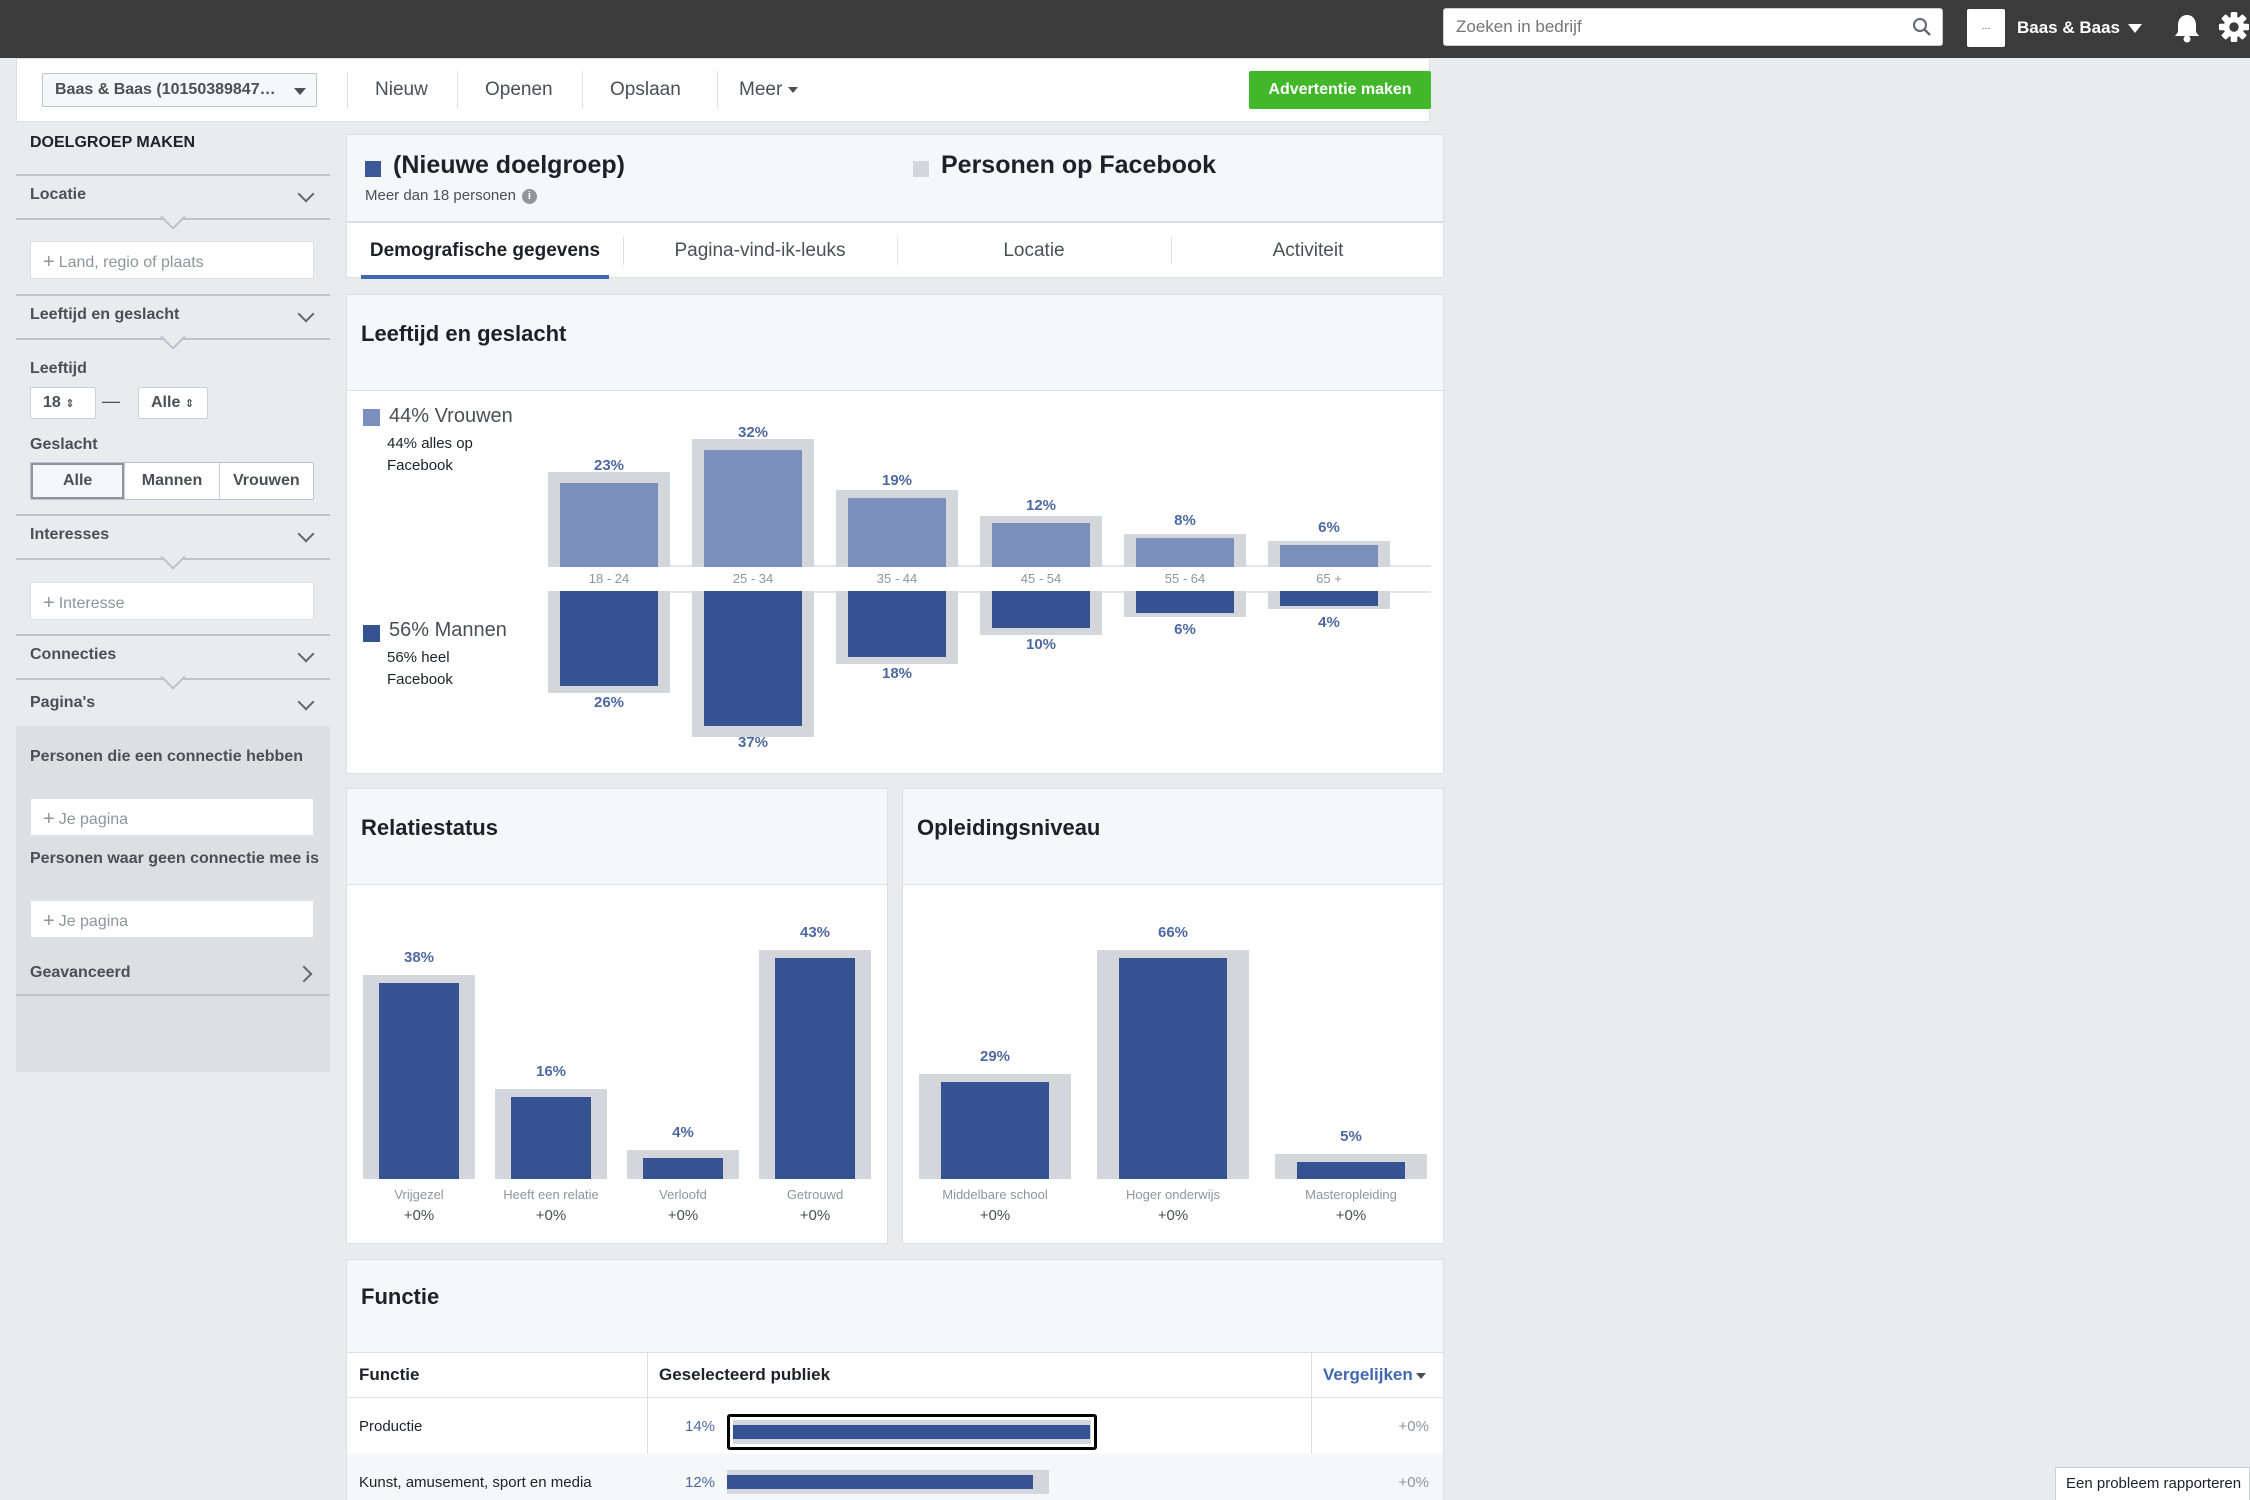 This screenshot has height=1500, width=2250. I want to click on age-label: Leeftijd, so click(58, 368).